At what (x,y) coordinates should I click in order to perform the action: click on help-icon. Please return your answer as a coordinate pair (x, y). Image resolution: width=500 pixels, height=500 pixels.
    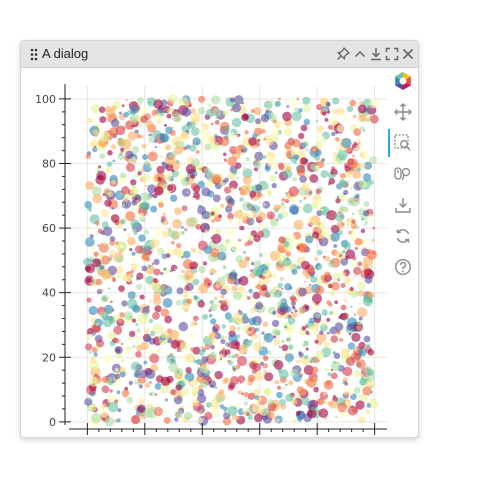
    Looking at the image, I should click on (403, 267).